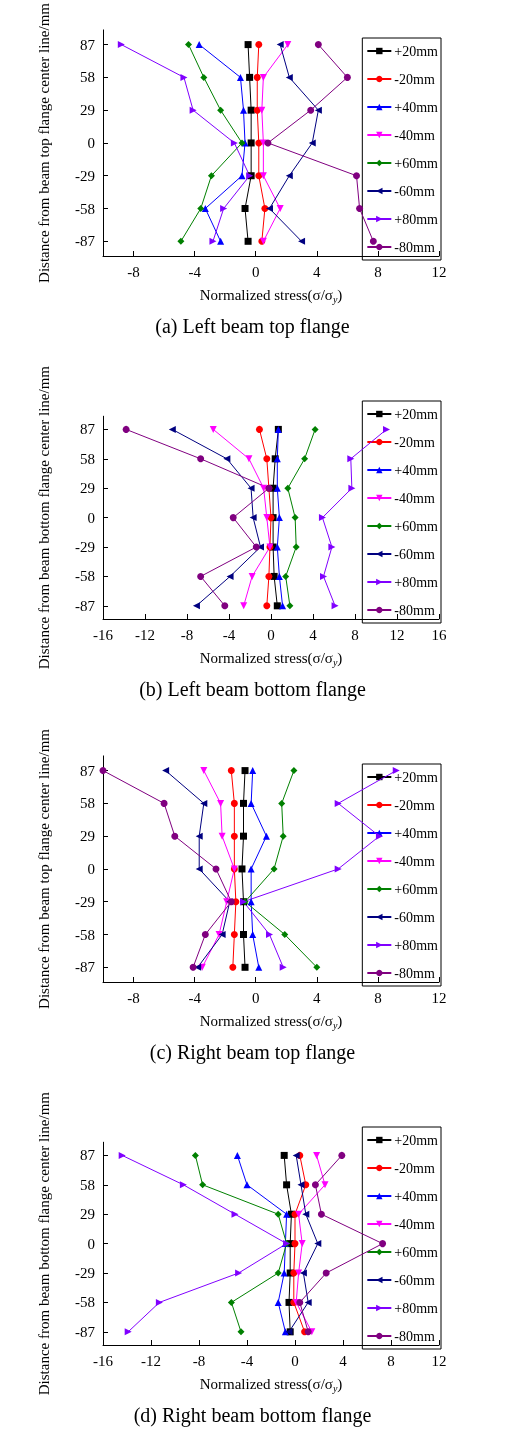 Image resolution: width=505 pixels, height=1454 pixels. What do you see at coordinates (252, 1052) in the screenshot?
I see `text: (c) Right beam top flange` at bounding box center [252, 1052].